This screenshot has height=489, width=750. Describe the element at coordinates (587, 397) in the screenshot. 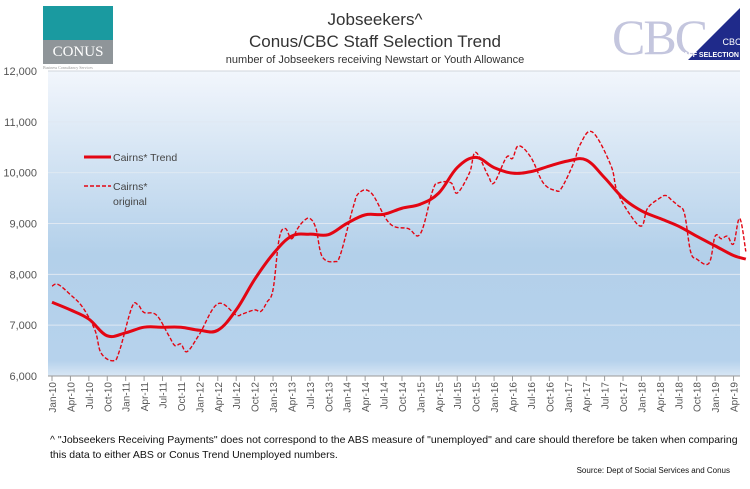

I see `x-tick-label: Apr-17` at that location.